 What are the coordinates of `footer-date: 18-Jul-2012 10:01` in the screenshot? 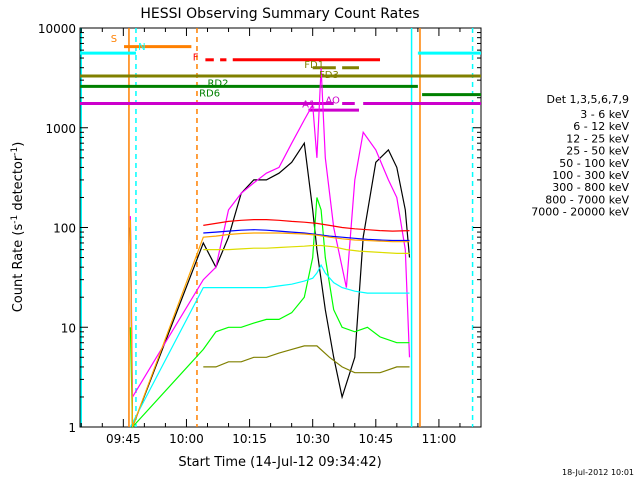 It's located at (598, 472).